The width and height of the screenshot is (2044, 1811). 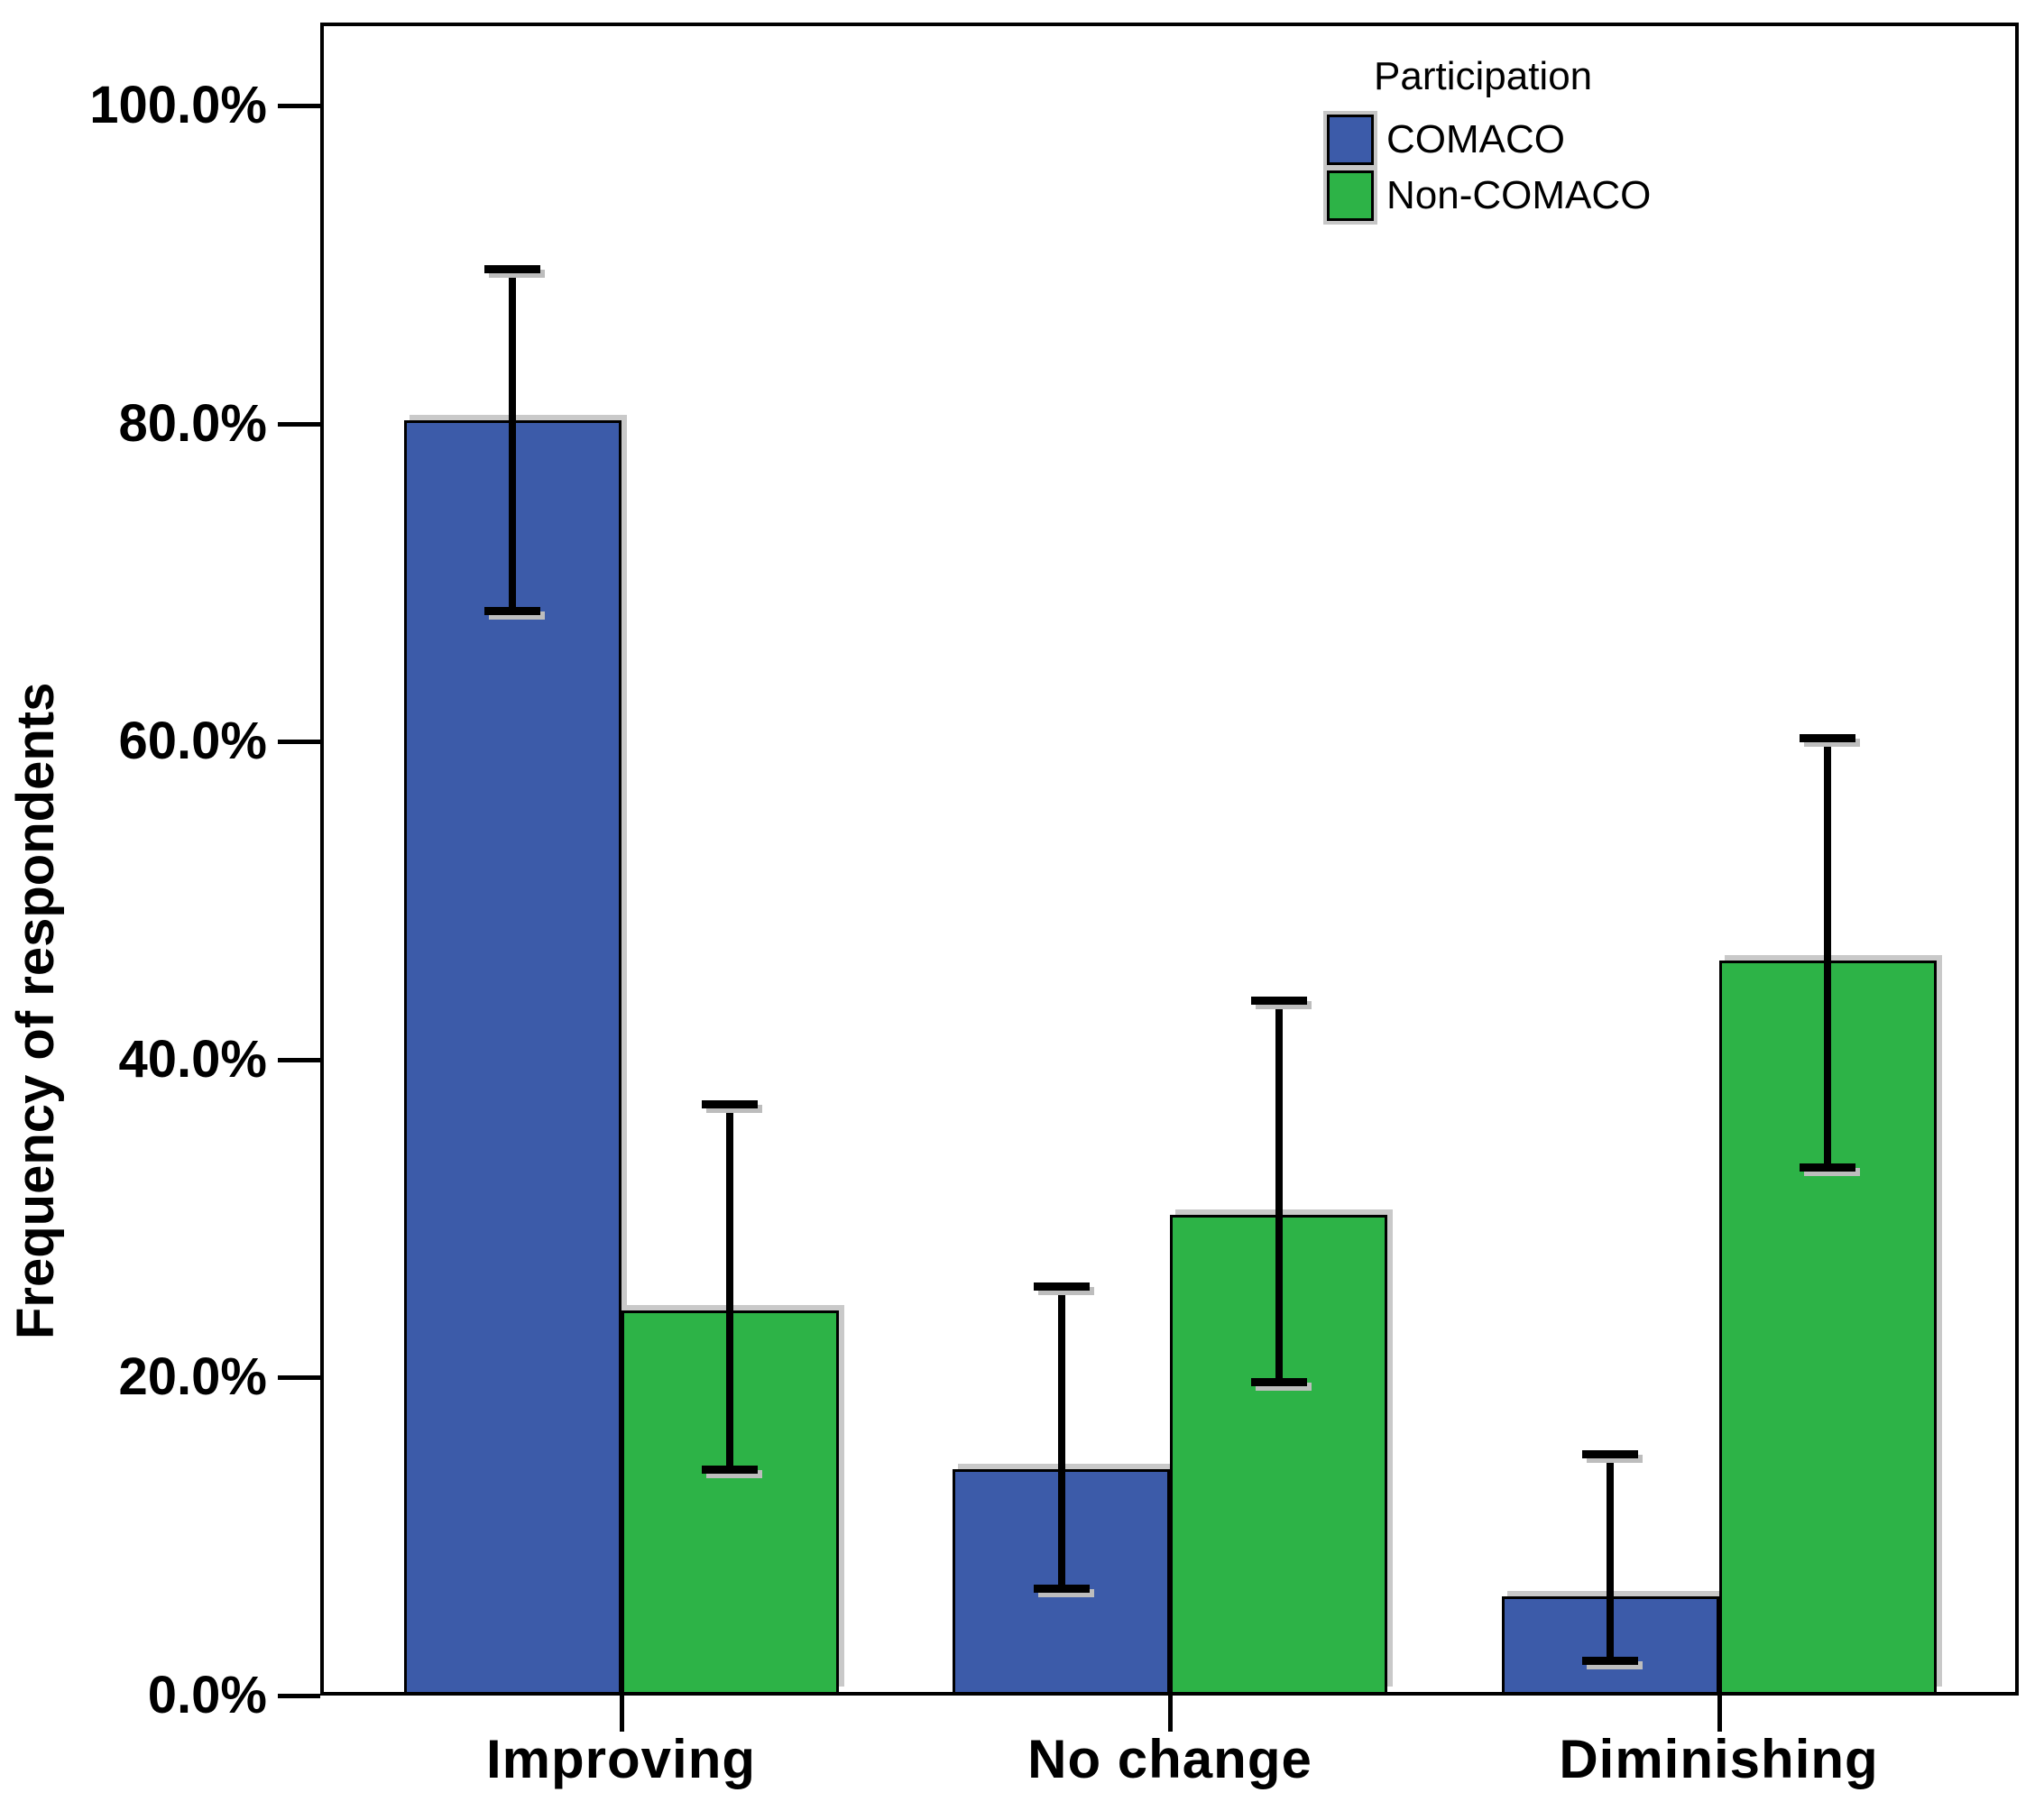 What do you see at coordinates (1169, 1759) in the screenshot?
I see `category-label-no-change: No change` at bounding box center [1169, 1759].